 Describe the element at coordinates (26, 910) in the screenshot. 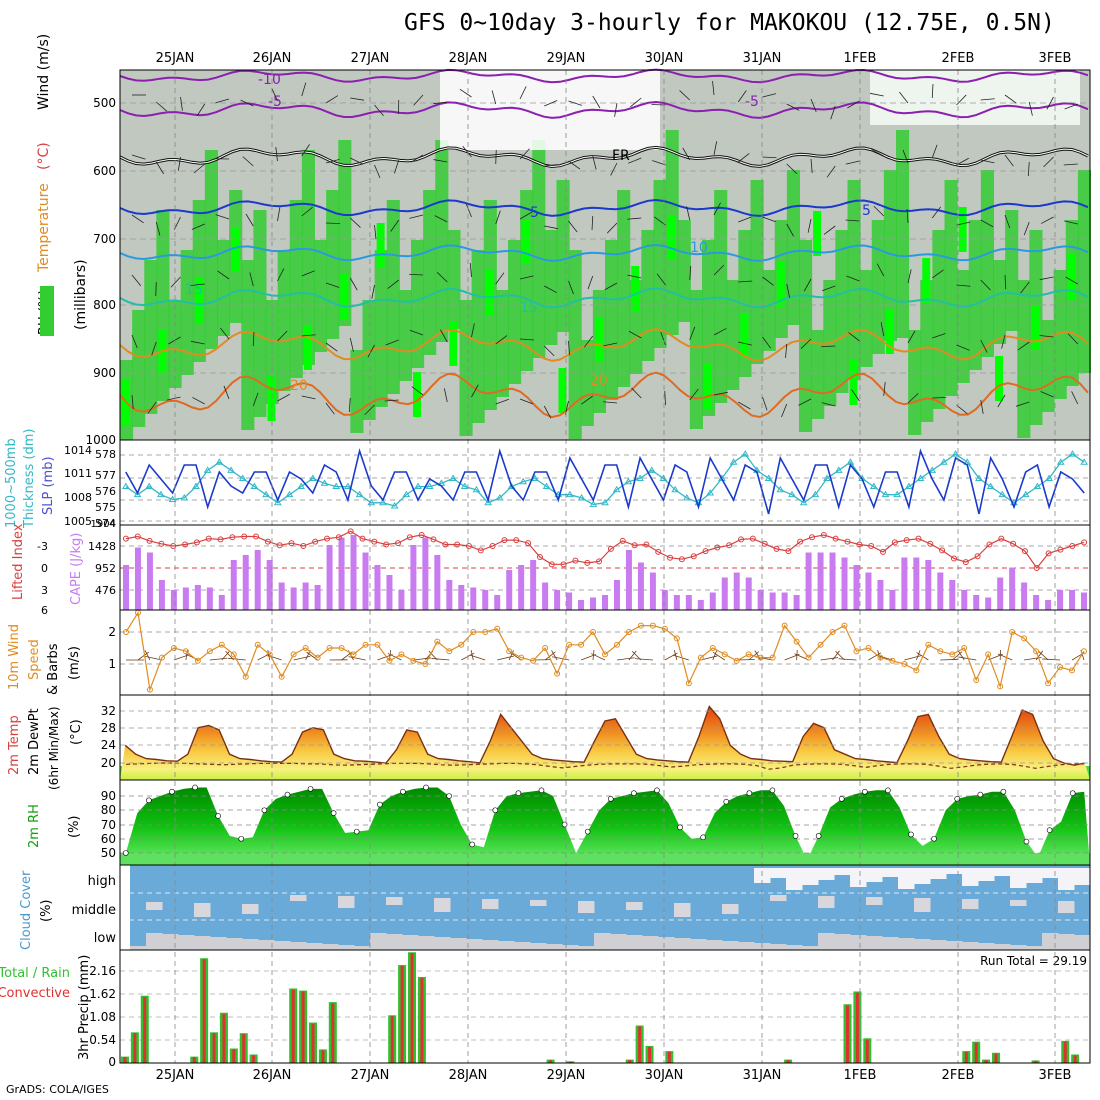

I see `cloud-axis-label: Cloud Cover` at that location.